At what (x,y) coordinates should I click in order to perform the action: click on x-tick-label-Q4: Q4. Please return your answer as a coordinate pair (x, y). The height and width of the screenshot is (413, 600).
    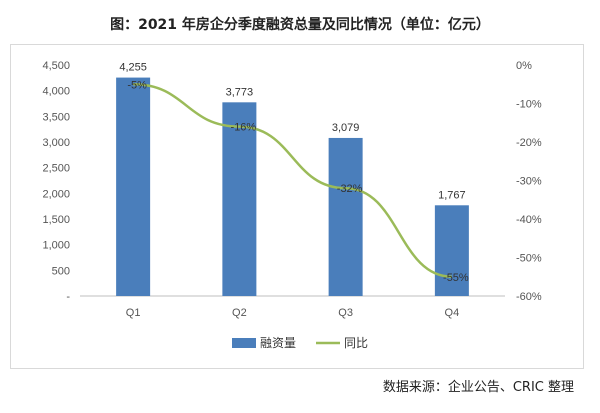
    Looking at the image, I should click on (452, 313).